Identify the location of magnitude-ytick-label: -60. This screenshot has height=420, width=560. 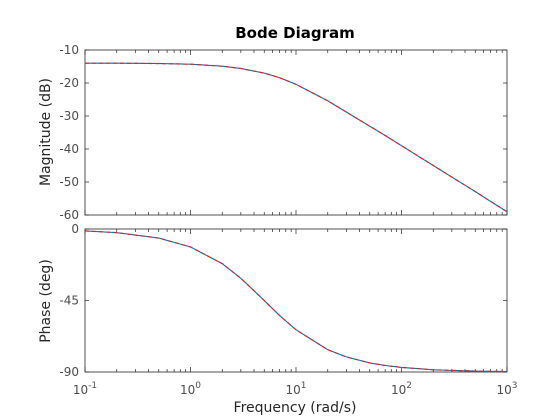
(69, 215).